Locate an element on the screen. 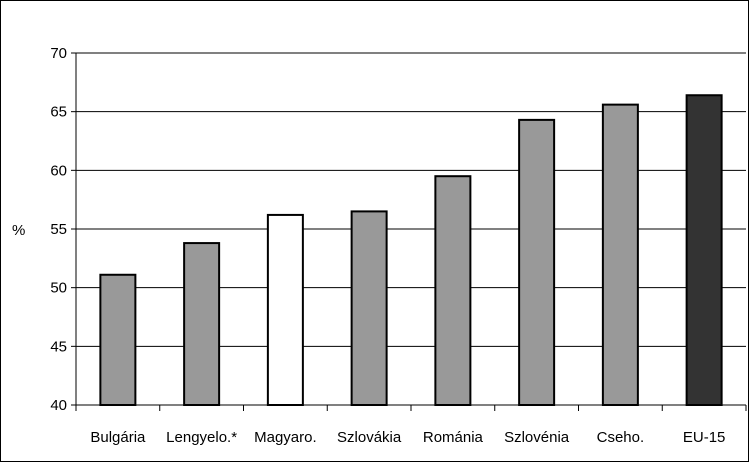  y-tick-label: 40 is located at coordinates (58, 405).